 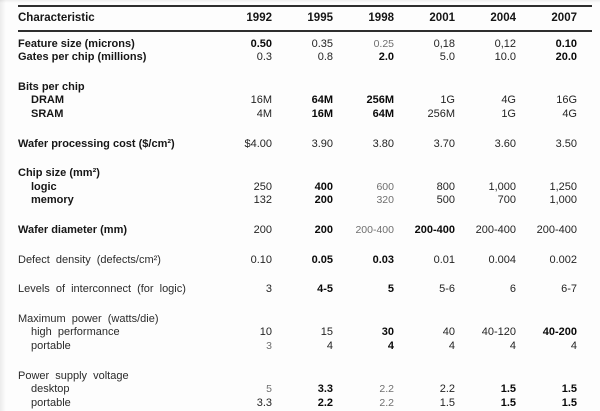 I want to click on table-row: memory 132 200 320 500 700 1,000, so click(x=305, y=201).